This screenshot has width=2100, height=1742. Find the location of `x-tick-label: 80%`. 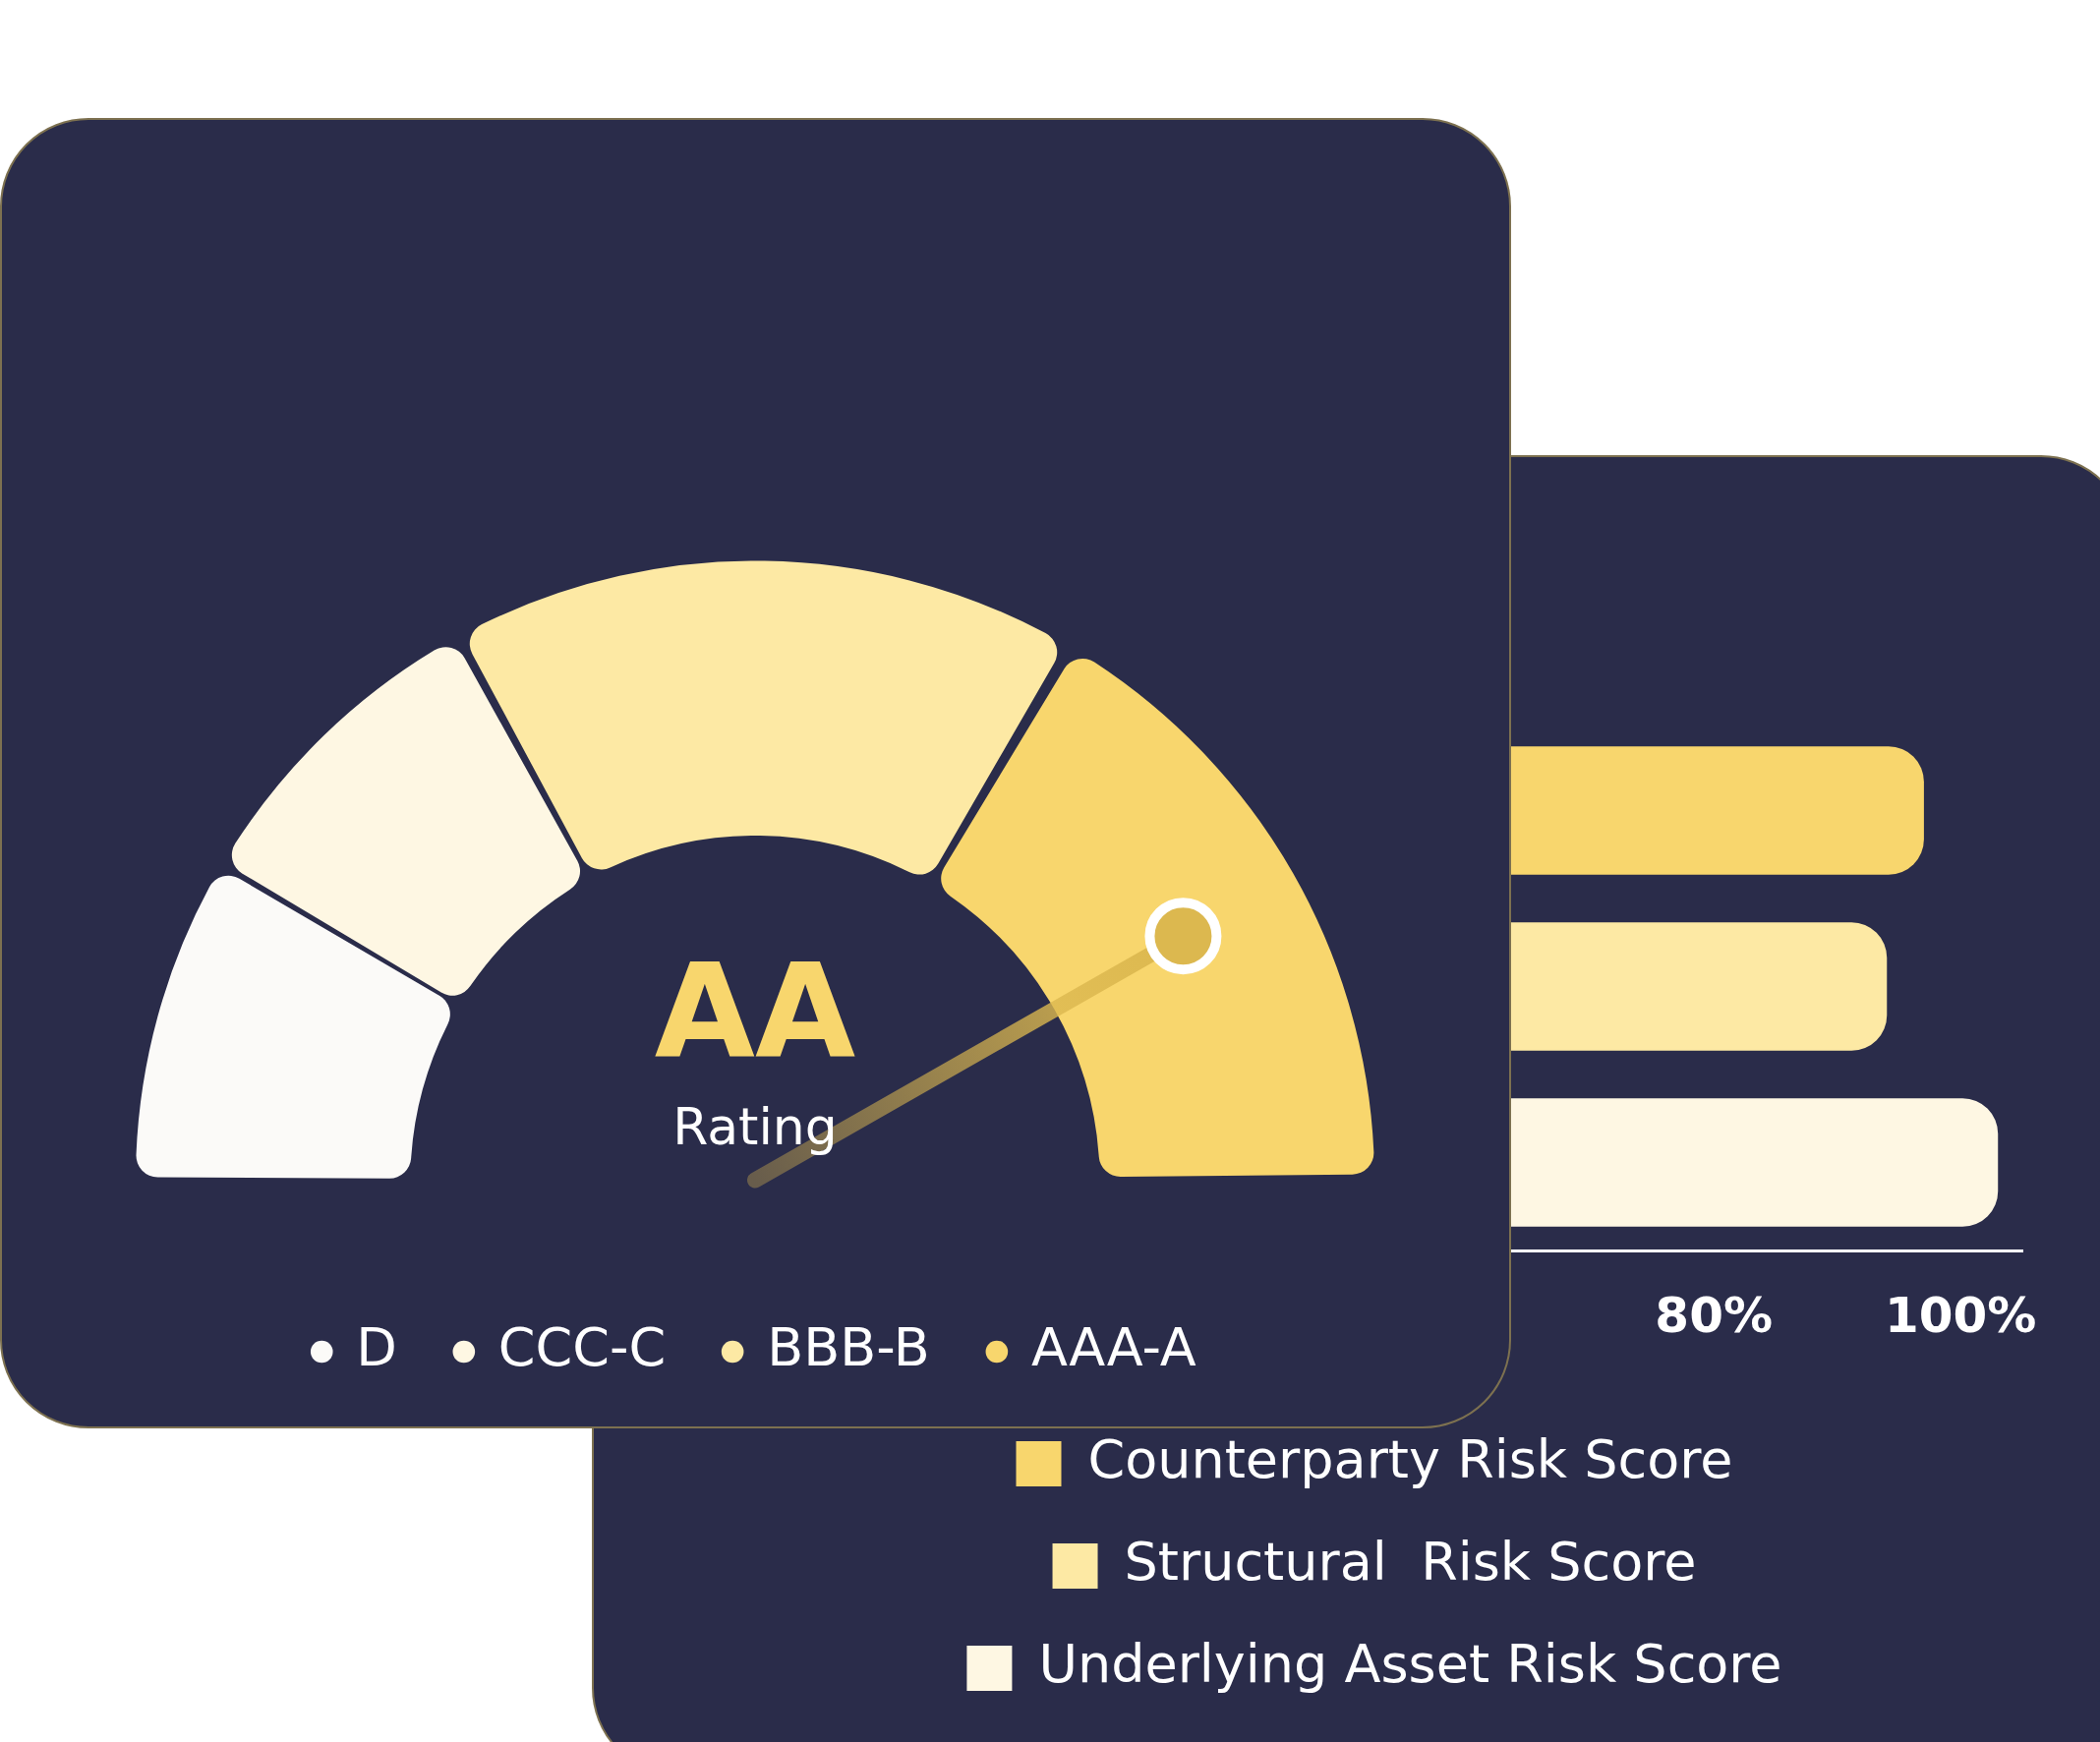

x-tick-label: 80% is located at coordinates (1714, 1315).